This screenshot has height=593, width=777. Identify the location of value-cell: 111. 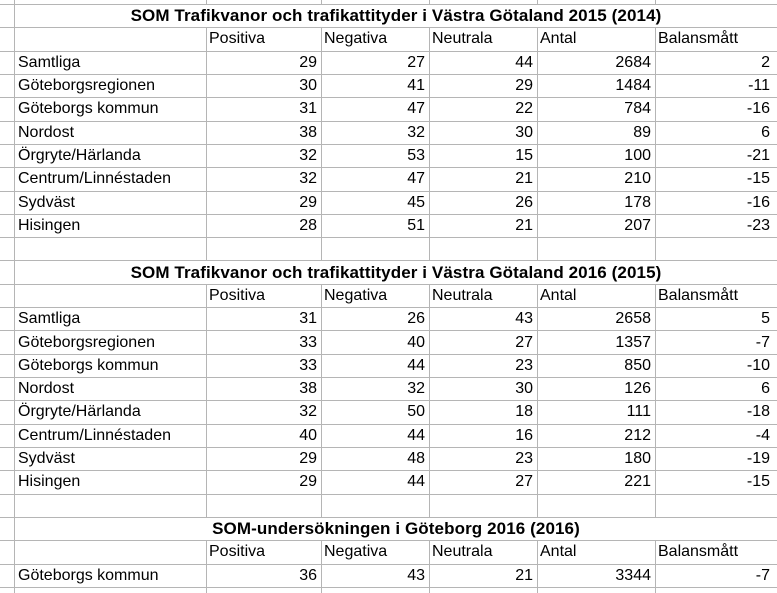
(597, 413).